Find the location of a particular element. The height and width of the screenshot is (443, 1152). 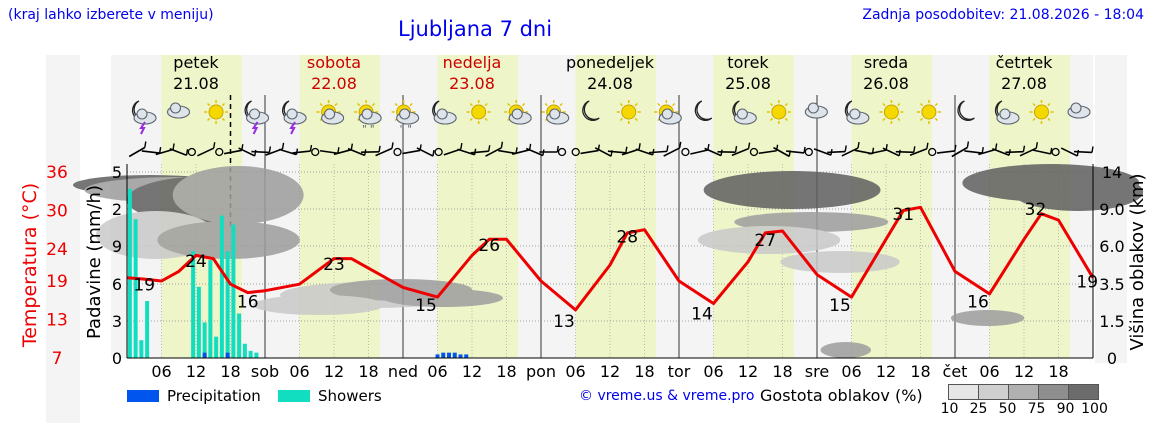

temperature-data-label: 27 is located at coordinates (765, 241).